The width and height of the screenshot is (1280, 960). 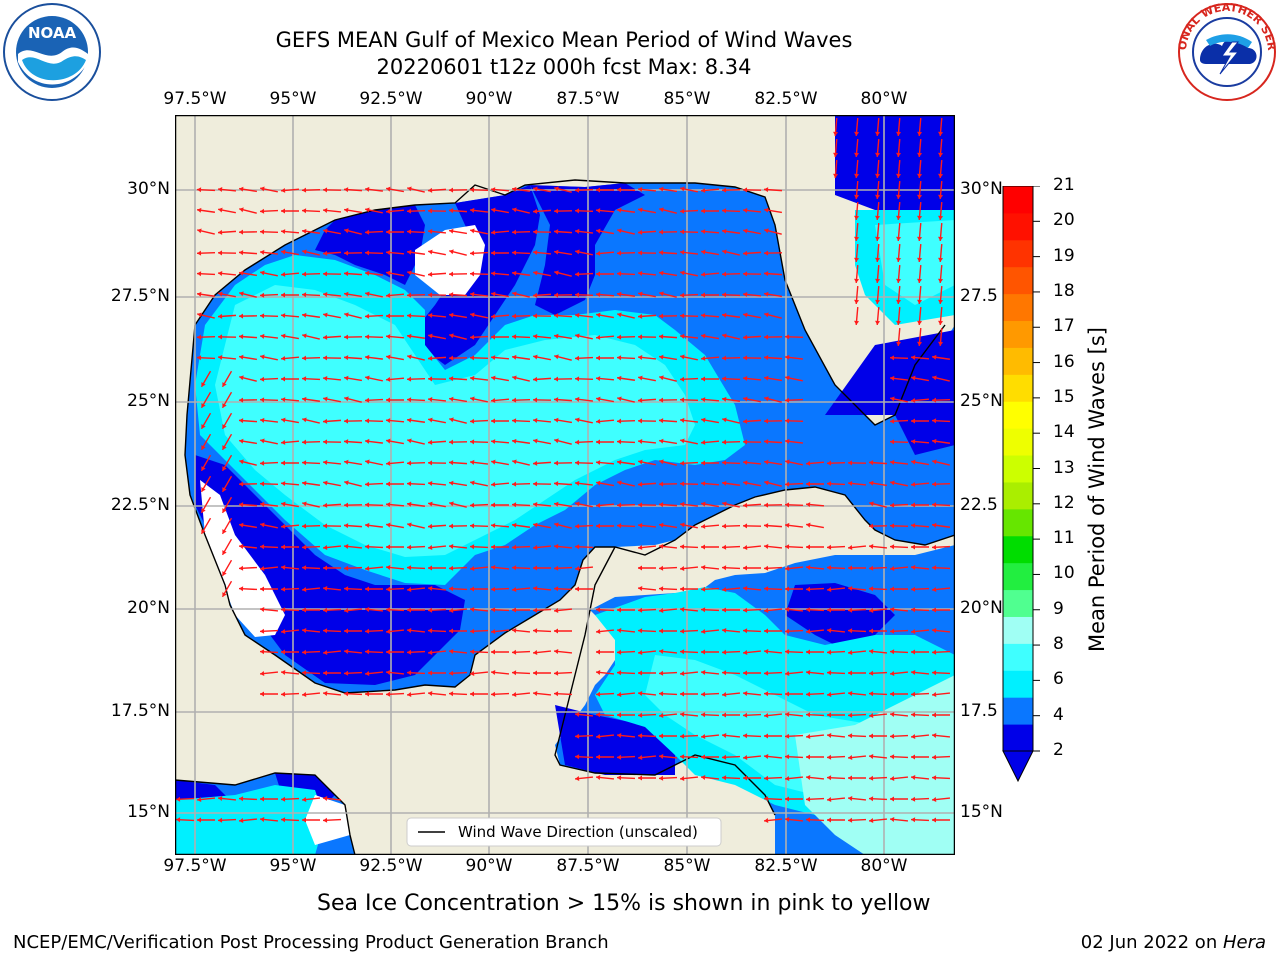 What do you see at coordinates (884, 866) in the screenshot?
I see `lon-tick-bottom: 80°W` at bounding box center [884, 866].